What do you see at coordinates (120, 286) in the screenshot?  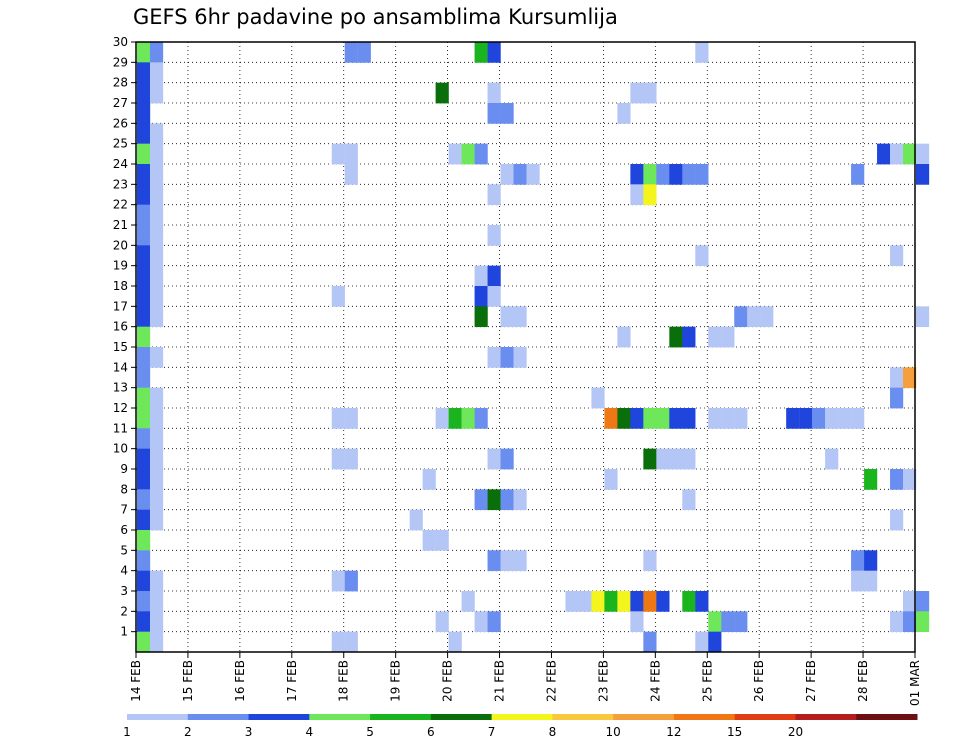 I see `y-tick-label: 18` at bounding box center [120, 286].